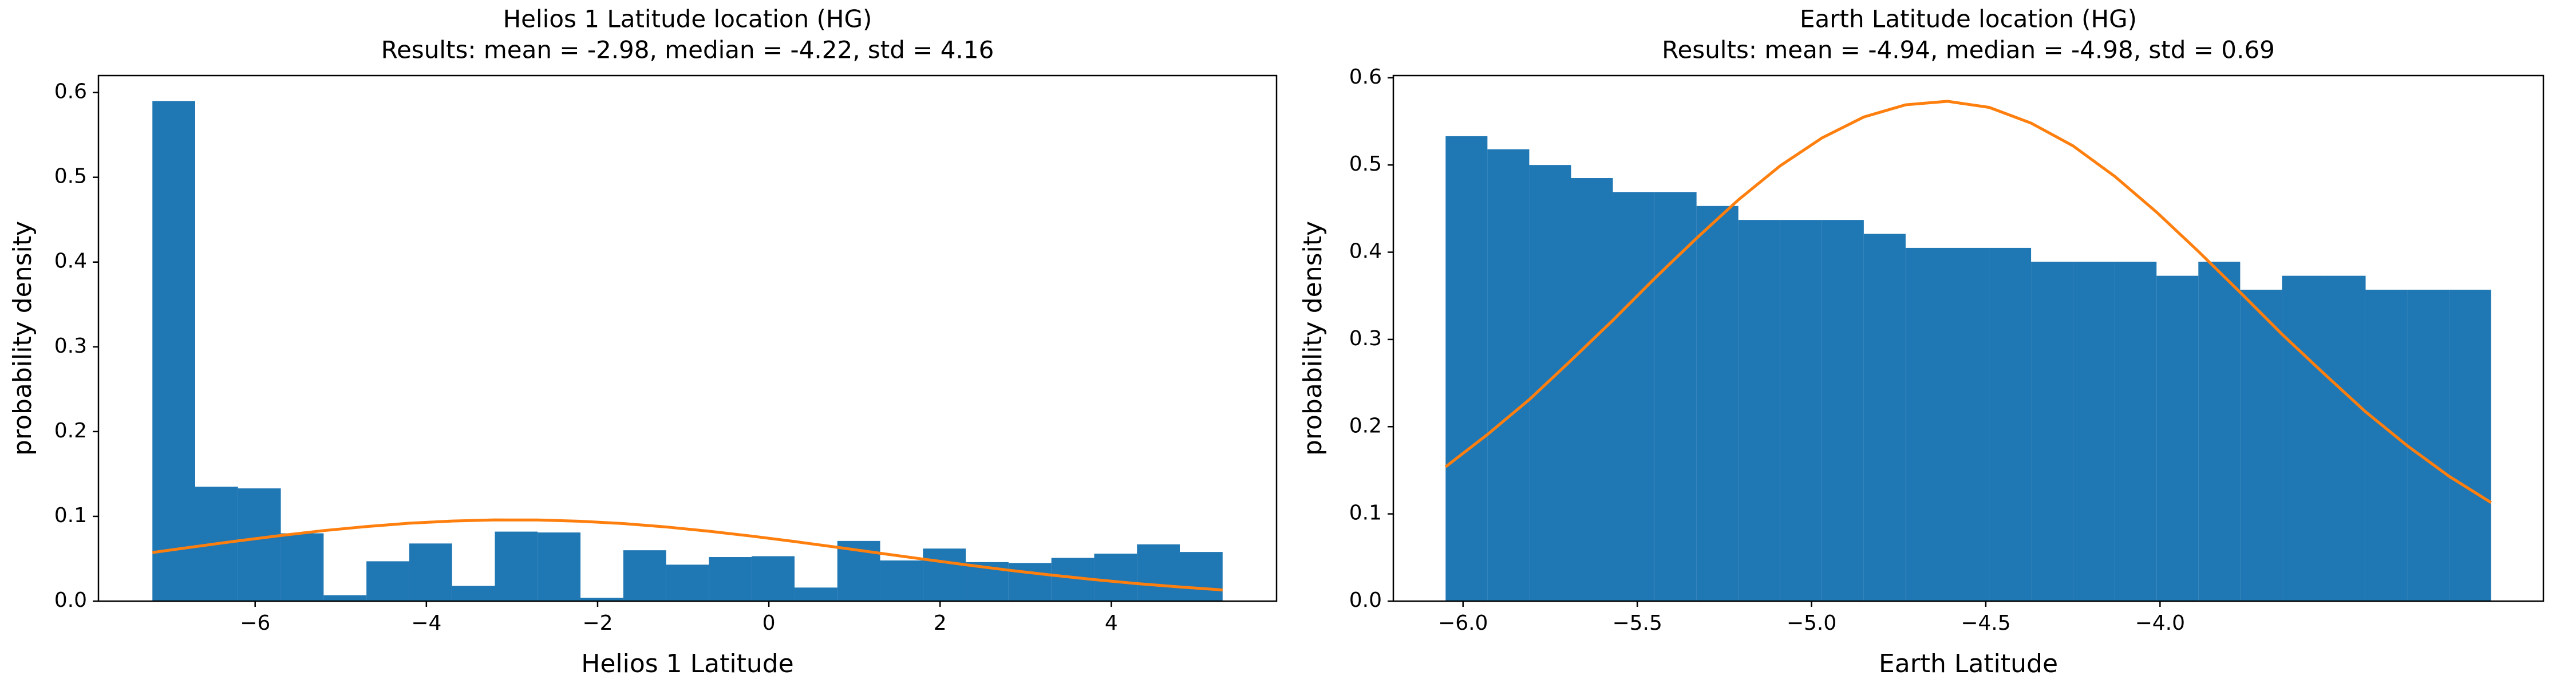 This screenshot has width=2576, height=687. I want to click on x-axis-label: Helios 1 Latitude, so click(687, 663).